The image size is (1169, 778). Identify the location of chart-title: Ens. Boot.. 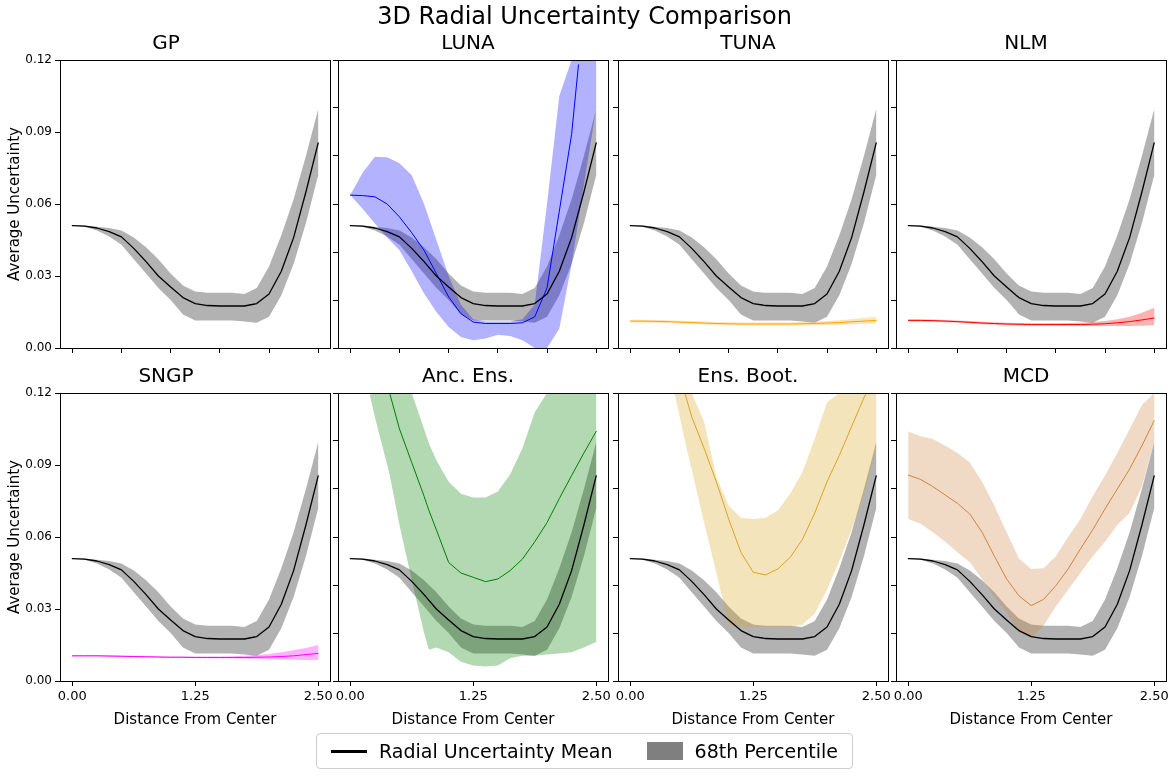
(748, 375).